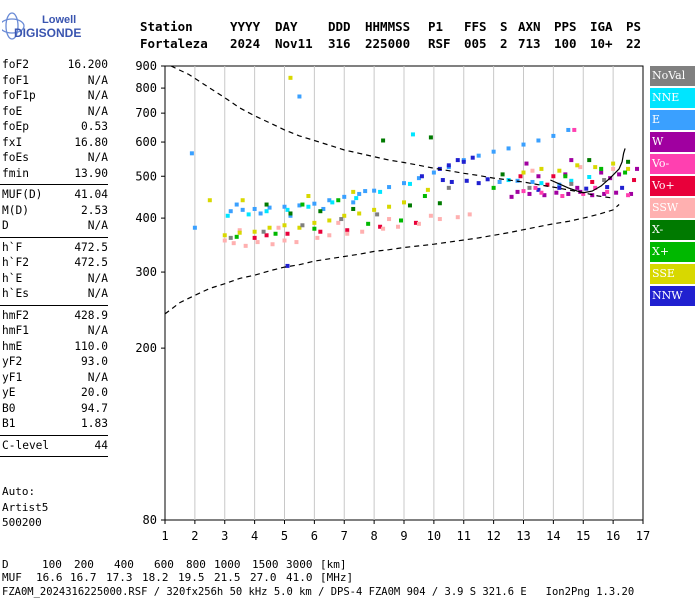 Image resolution: width=700 pixels, height=600 pixels. What do you see at coordinates (15, 262) in the screenshot?
I see `parameter-name: h`F2` at bounding box center [15, 262].